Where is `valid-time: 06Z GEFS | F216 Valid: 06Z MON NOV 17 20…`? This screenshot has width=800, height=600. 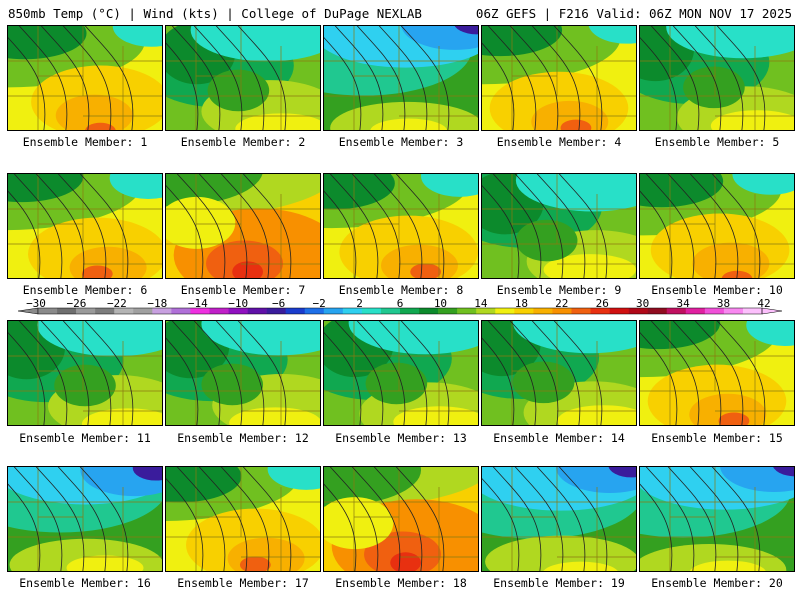
valid-time: 06Z GEFS | F216 Valid: 06Z MON NOV 17 20… is located at coordinates (633, 13).